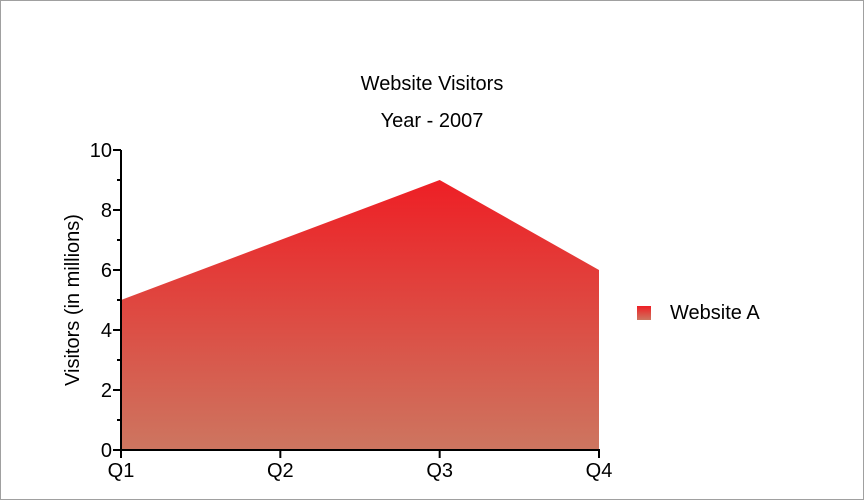  What do you see at coordinates (280, 471) in the screenshot?
I see `x-tick-label: Q2` at bounding box center [280, 471].